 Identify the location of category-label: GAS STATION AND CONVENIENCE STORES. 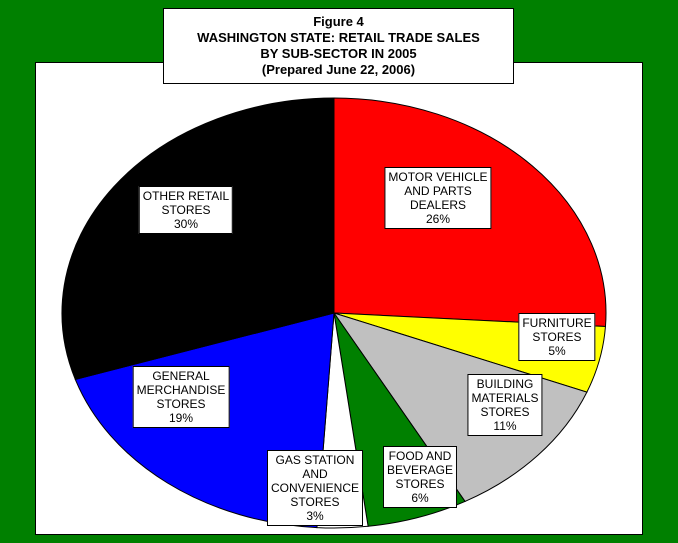
(315, 481).